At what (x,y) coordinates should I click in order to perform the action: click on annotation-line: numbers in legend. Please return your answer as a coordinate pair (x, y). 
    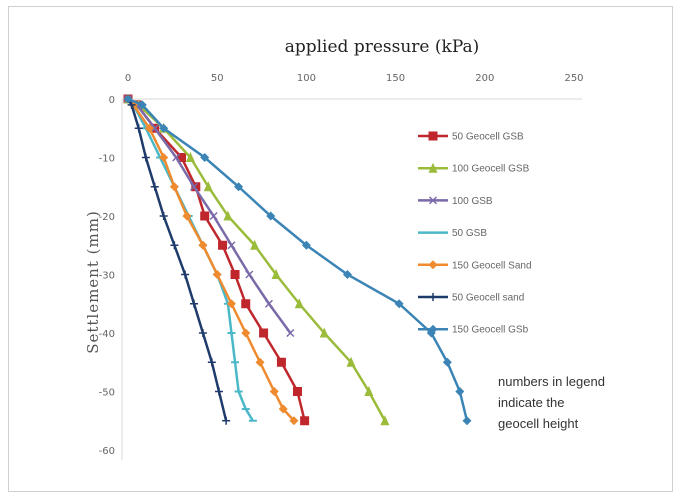
    Looking at the image, I should click on (551, 381).